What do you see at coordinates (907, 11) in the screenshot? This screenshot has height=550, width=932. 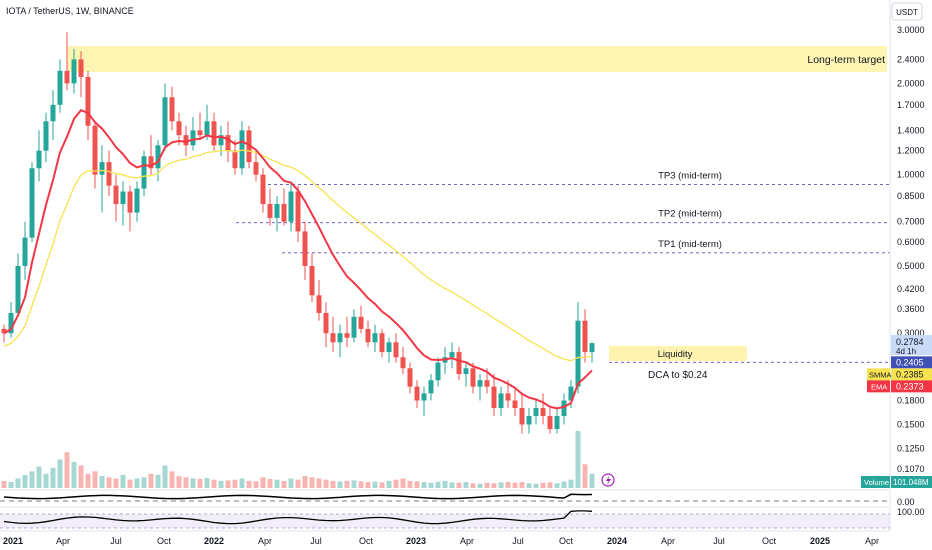 I see `currency-button` at bounding box center [907, 11].